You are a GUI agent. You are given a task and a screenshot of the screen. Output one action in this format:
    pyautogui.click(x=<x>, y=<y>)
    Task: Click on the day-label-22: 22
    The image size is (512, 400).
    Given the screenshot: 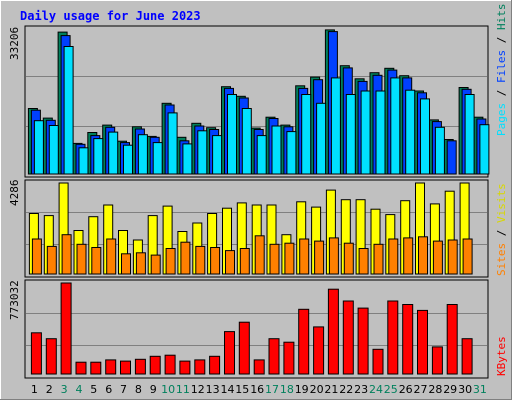 What is the action you would take?
    pyautogui.click(x=346, y=389)
    